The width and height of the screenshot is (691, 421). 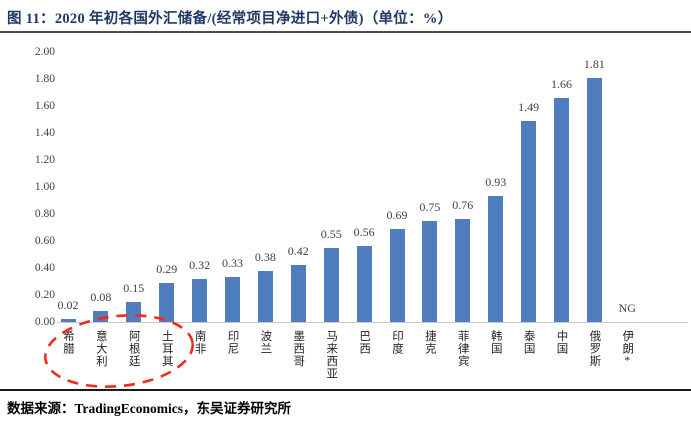 I want to click on y-tick-label: 1.80, so click(x=44, y=79).